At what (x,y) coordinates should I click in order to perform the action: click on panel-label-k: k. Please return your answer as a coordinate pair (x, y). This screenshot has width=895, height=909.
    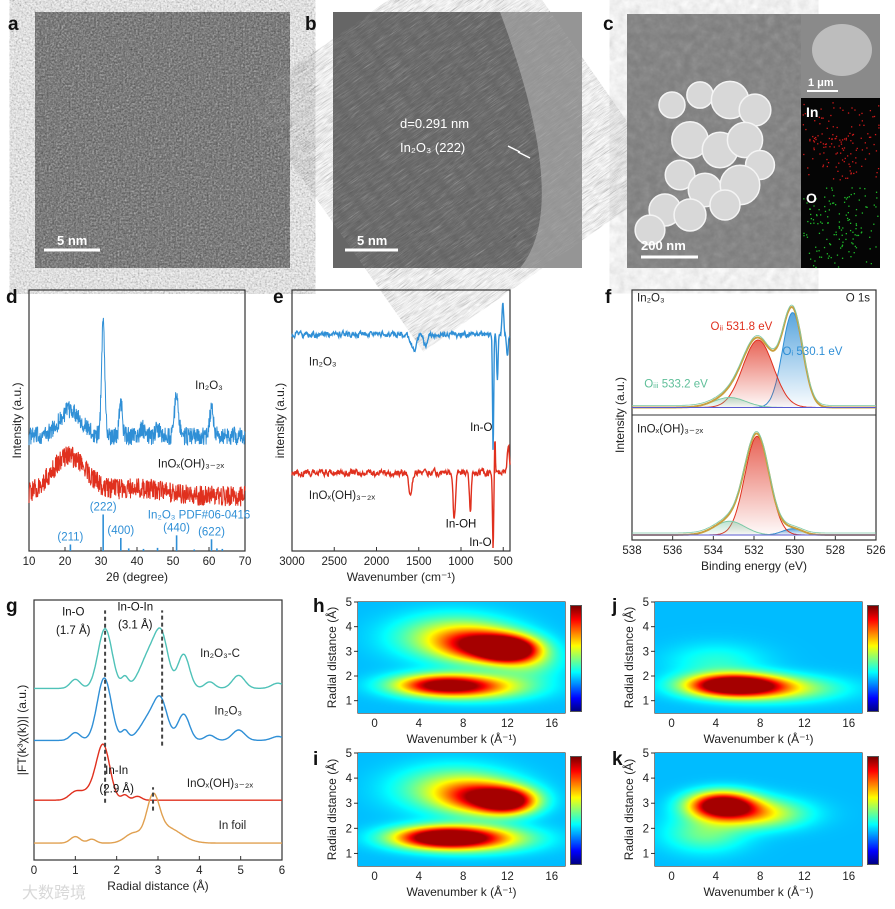
    Looking at the image, I should click on (617, 759).